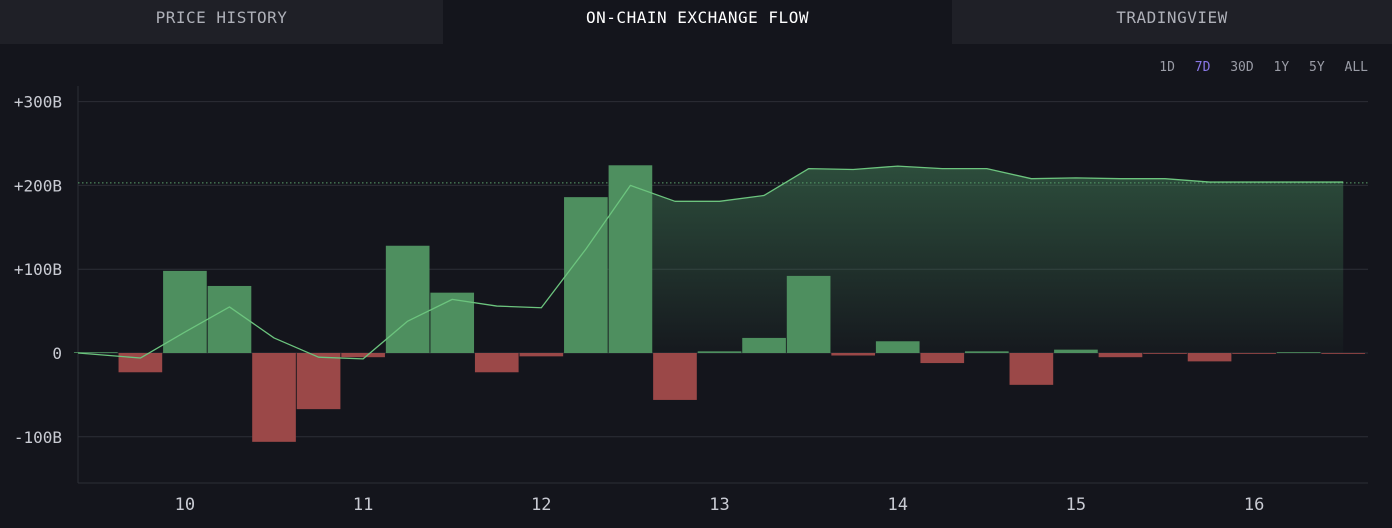 Image resolution: width=1392 pixels, height=528 pixels. Describe the element at coordinates (1167, 67) in the screenshot. I see `range-1d: 1D` at that location.